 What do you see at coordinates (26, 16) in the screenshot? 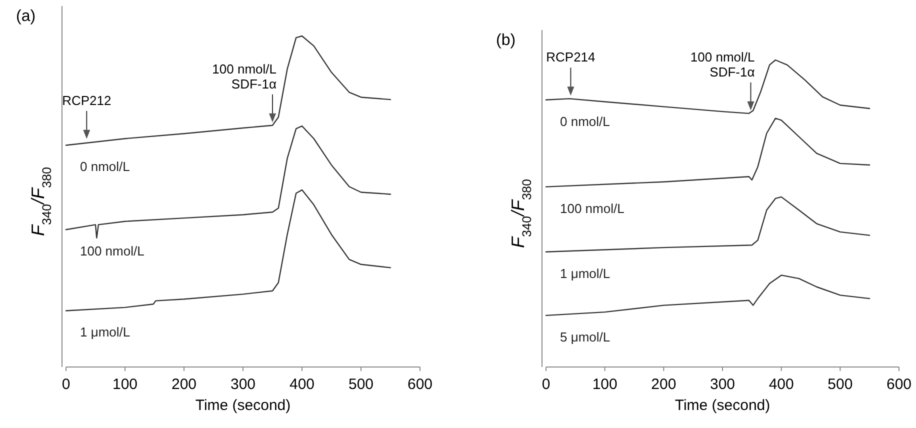
I see `chart-title: (a)` at bounding box center [26, 16].